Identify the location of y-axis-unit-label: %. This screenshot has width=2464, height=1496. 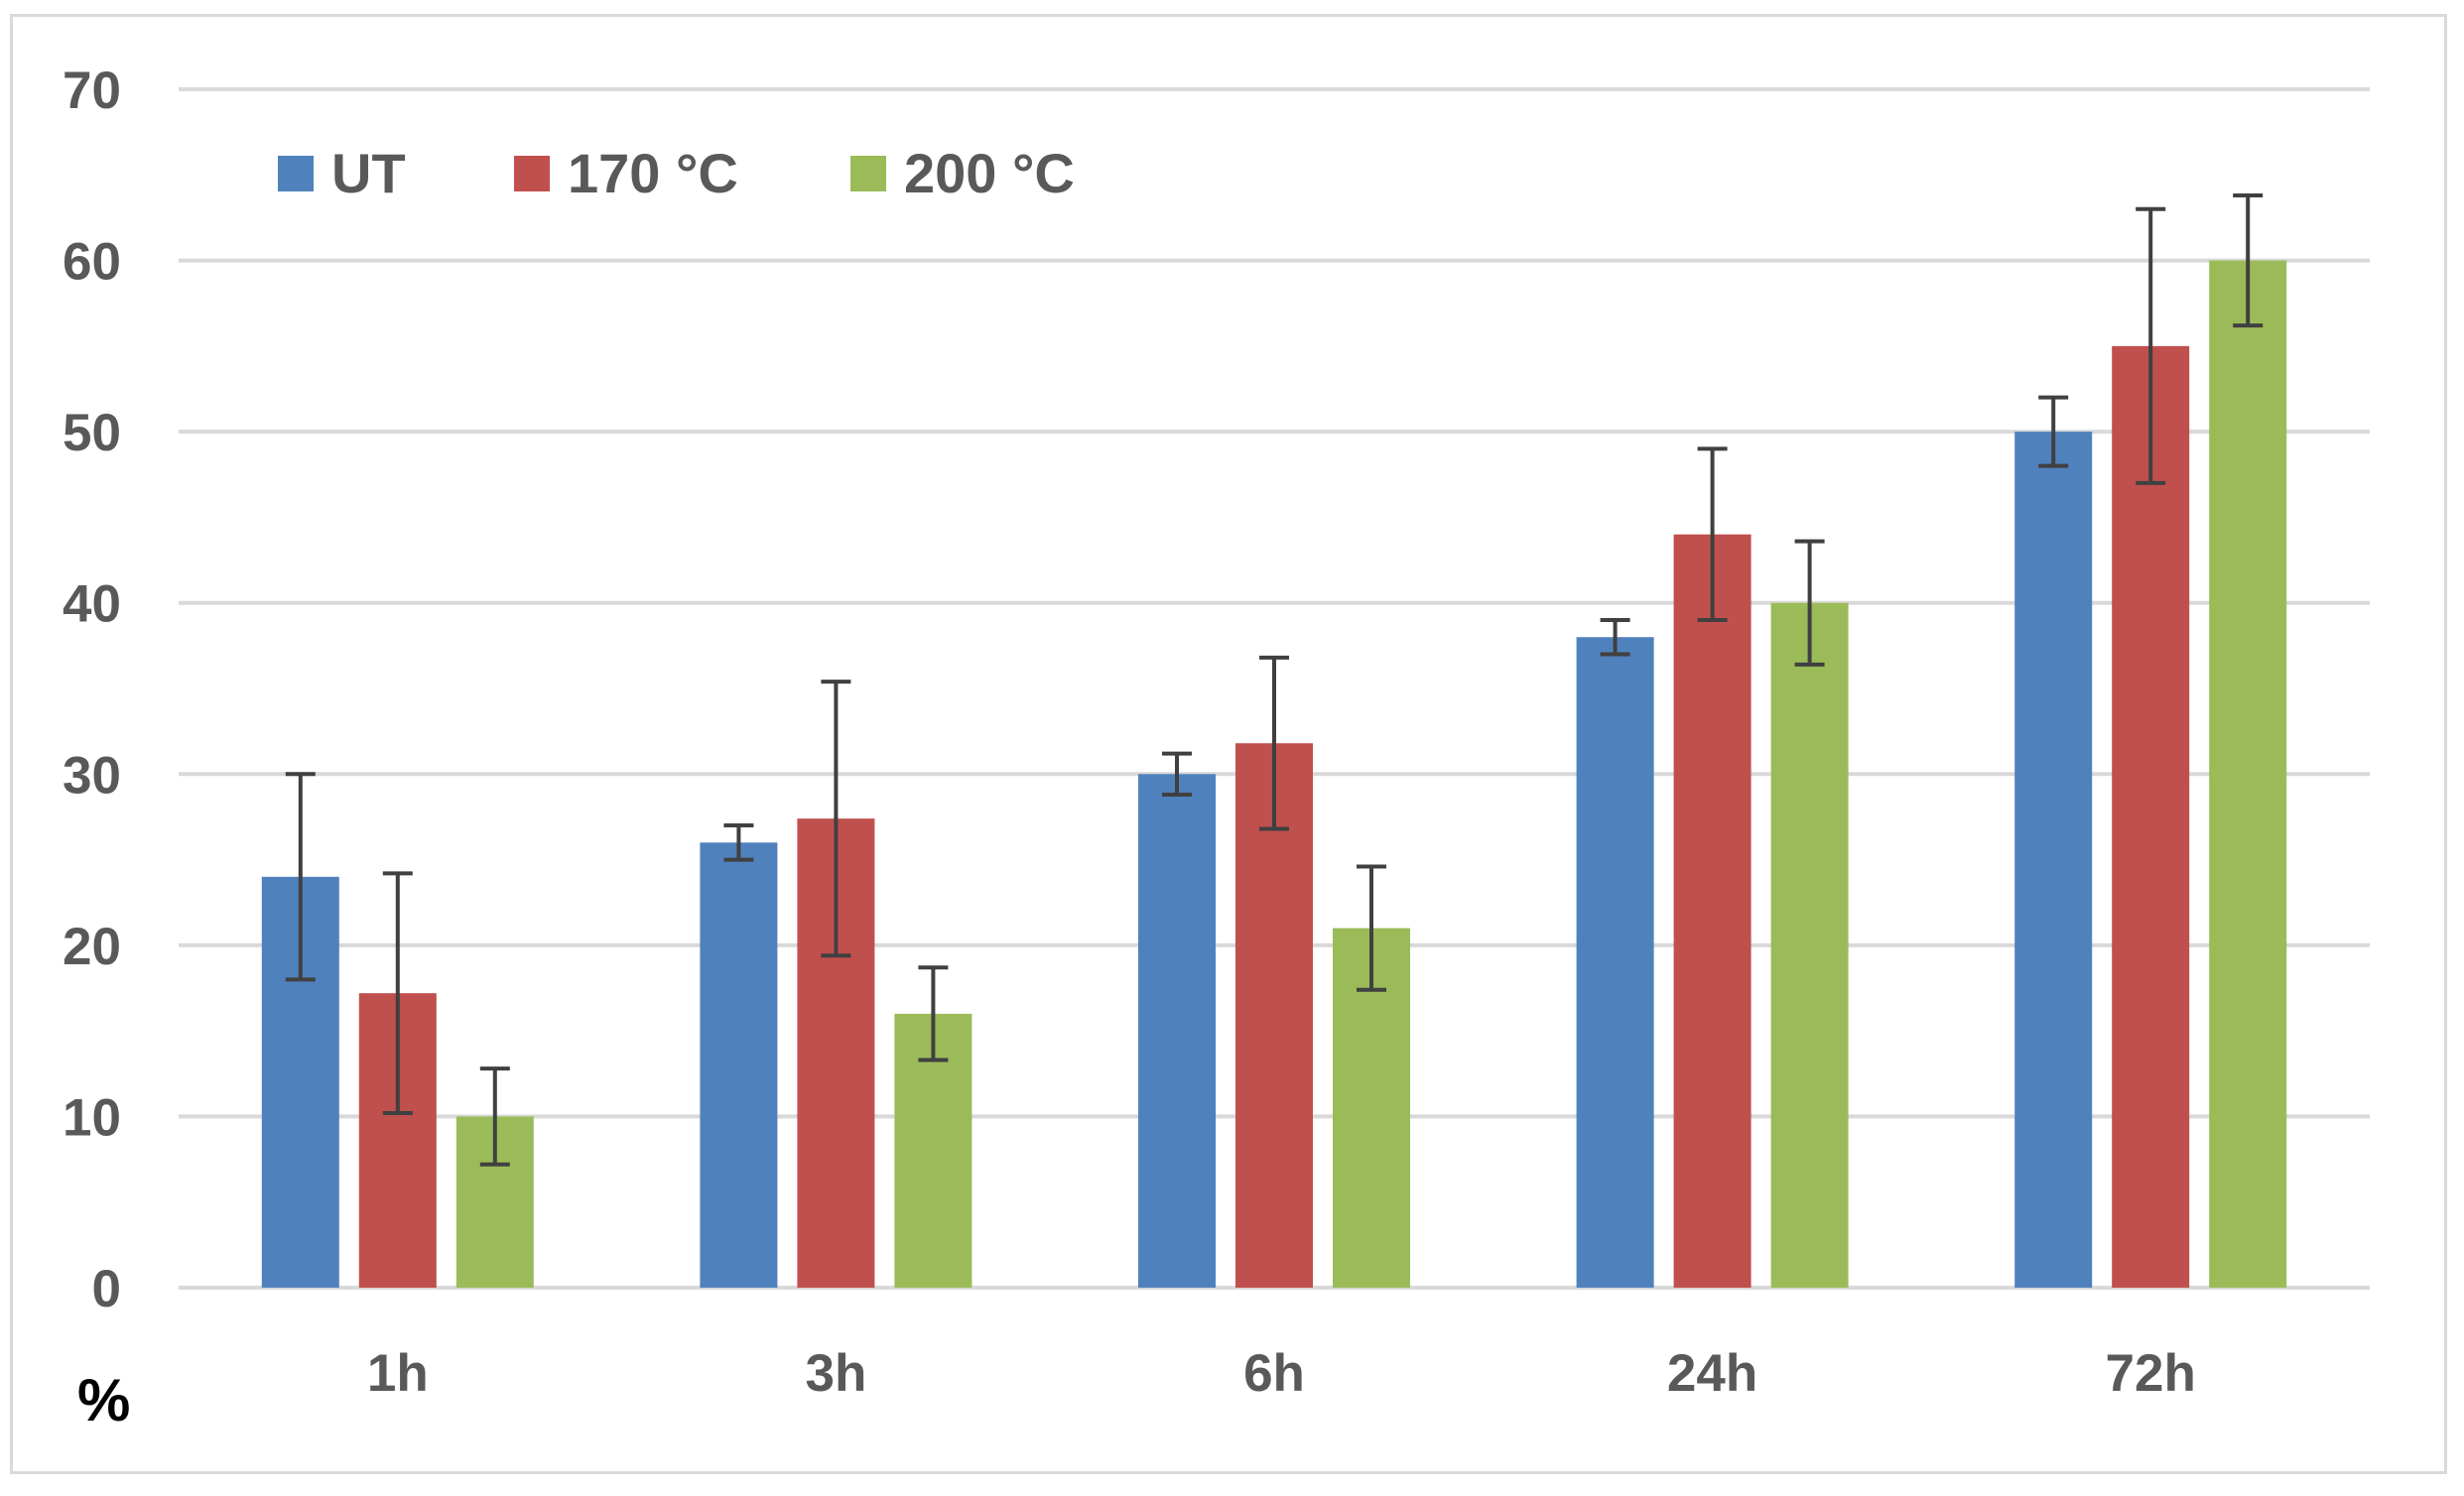
(103, 1400).